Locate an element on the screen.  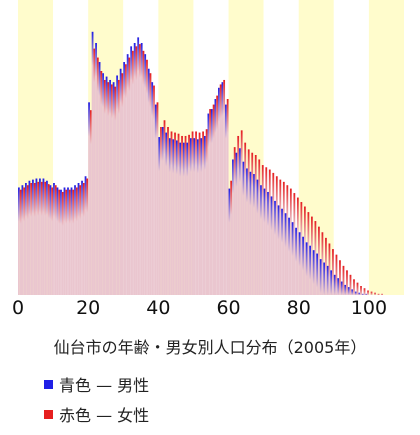
legend-swatch-female is located at coordinates (48, 414).